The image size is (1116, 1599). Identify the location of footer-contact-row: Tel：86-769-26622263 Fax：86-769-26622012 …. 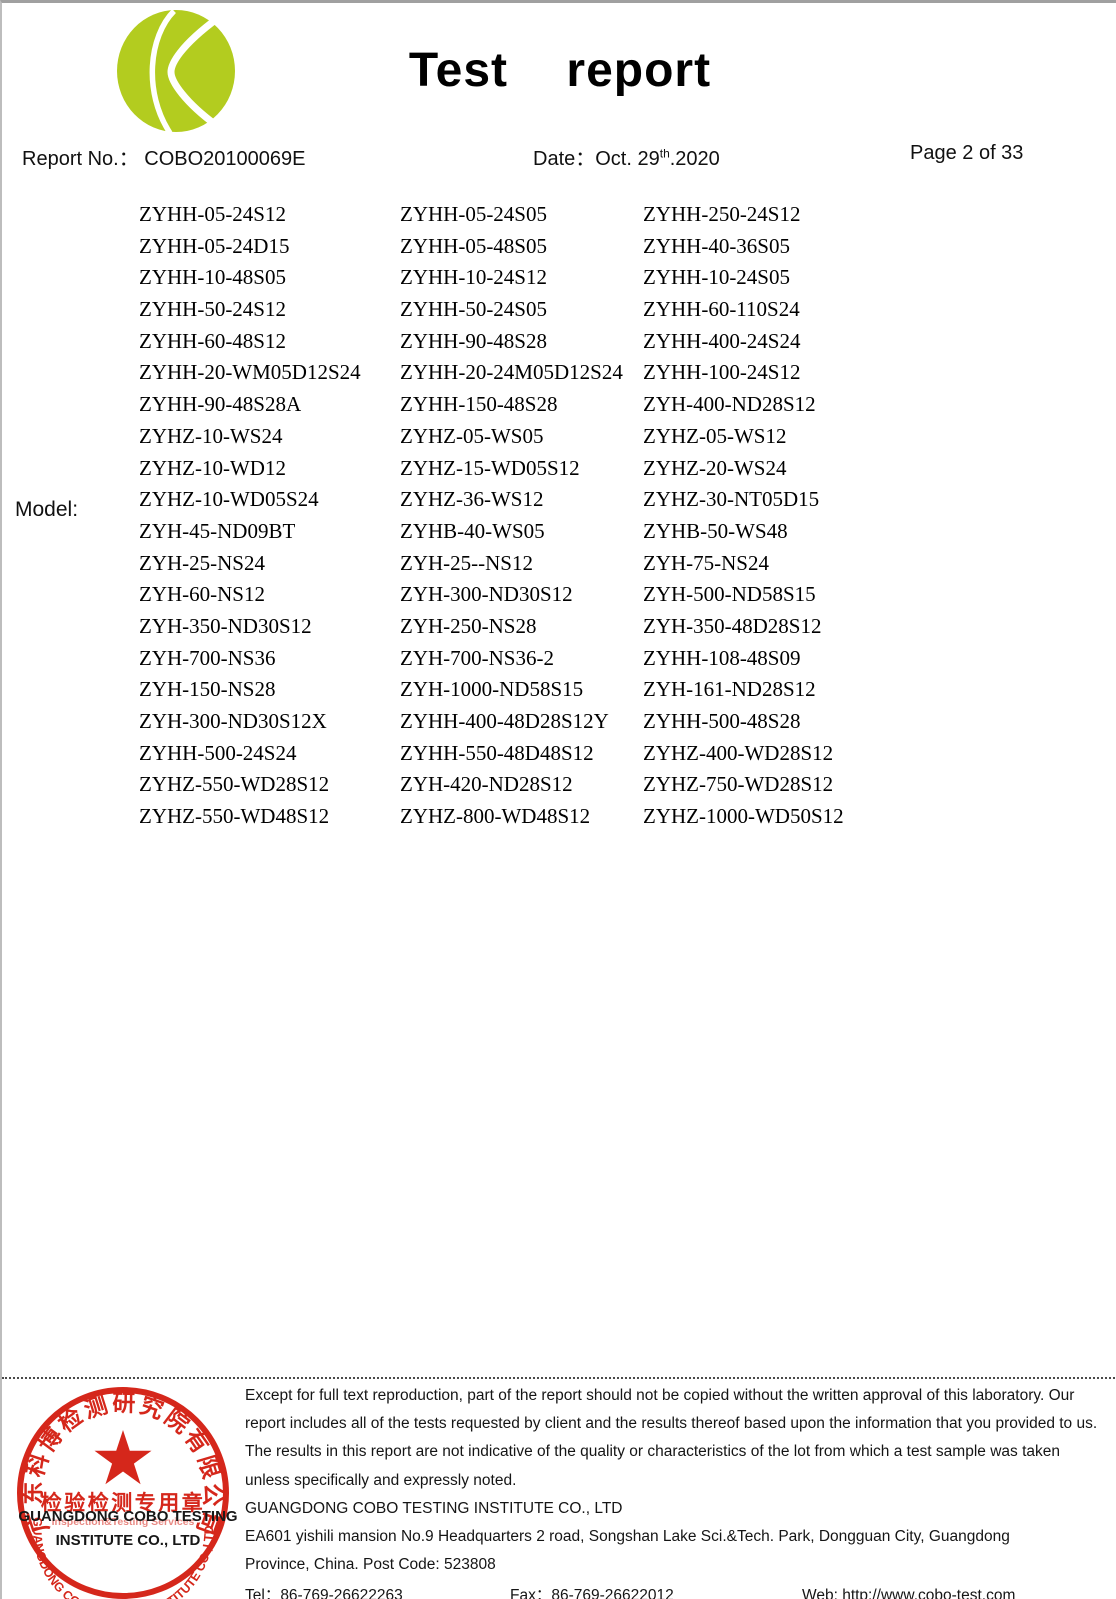
(676, 1590).